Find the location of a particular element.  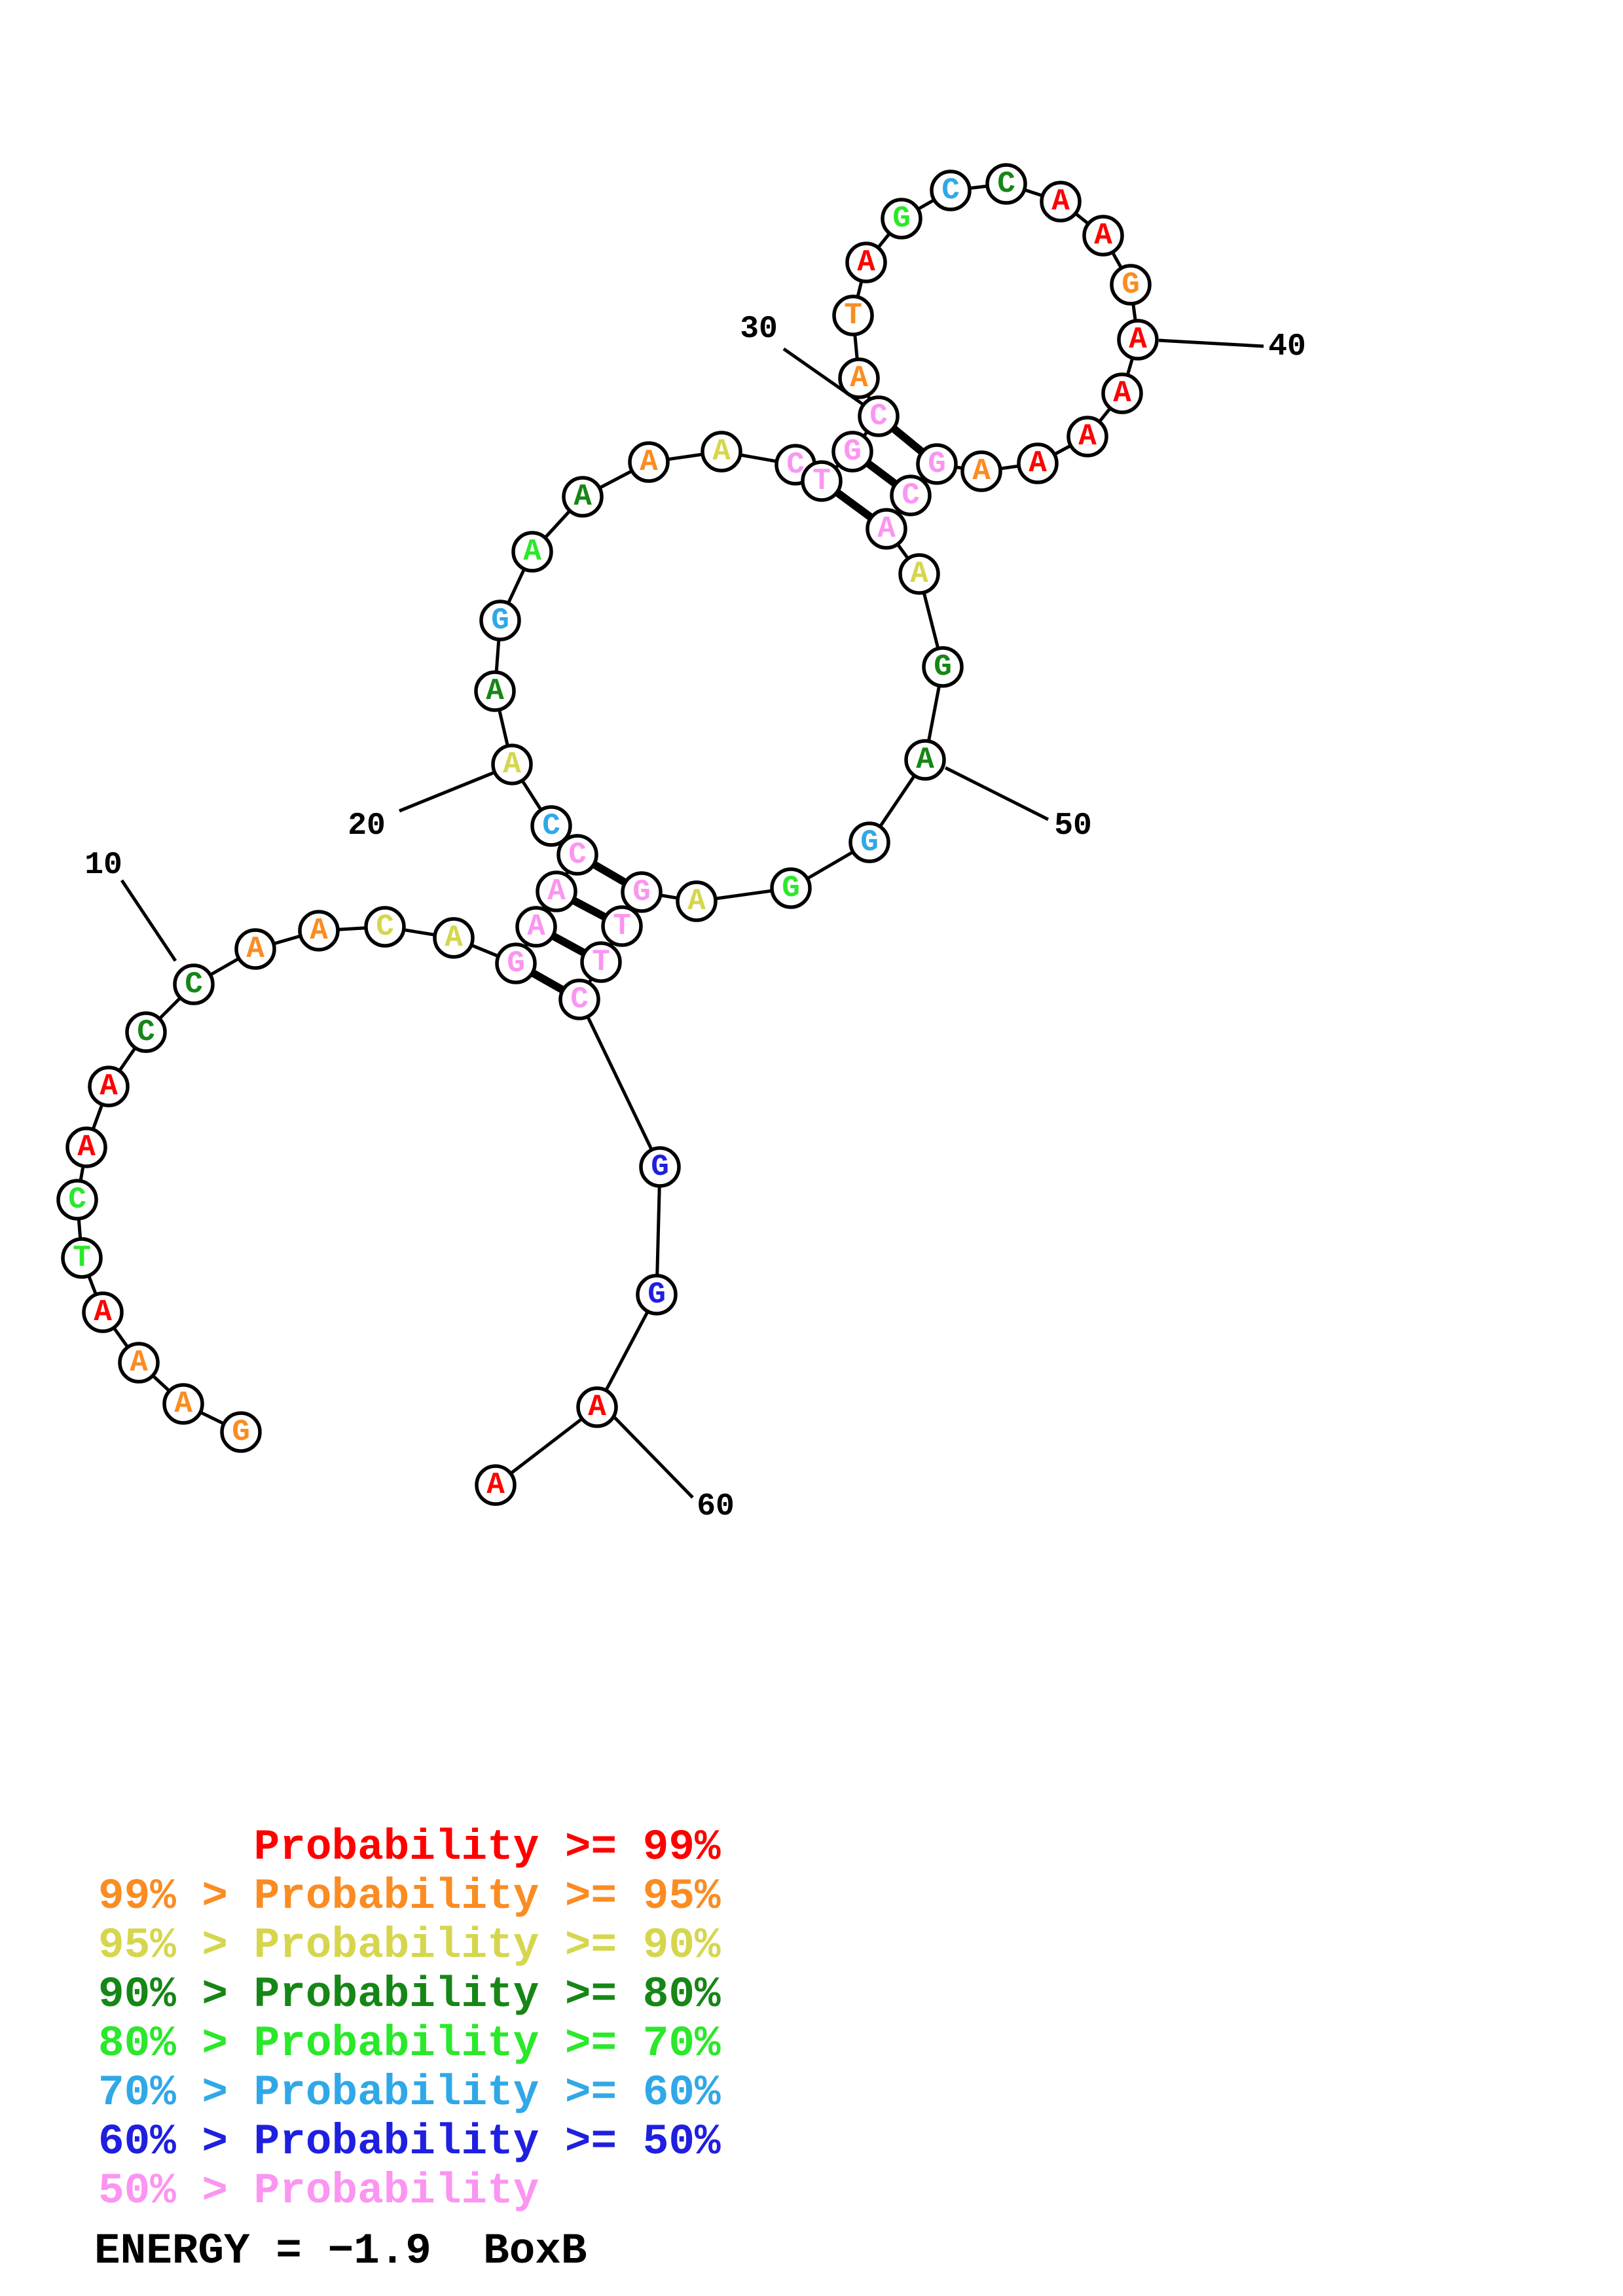

legend-row-99: Probability >= 99% is located at coordinates (409, 1847).